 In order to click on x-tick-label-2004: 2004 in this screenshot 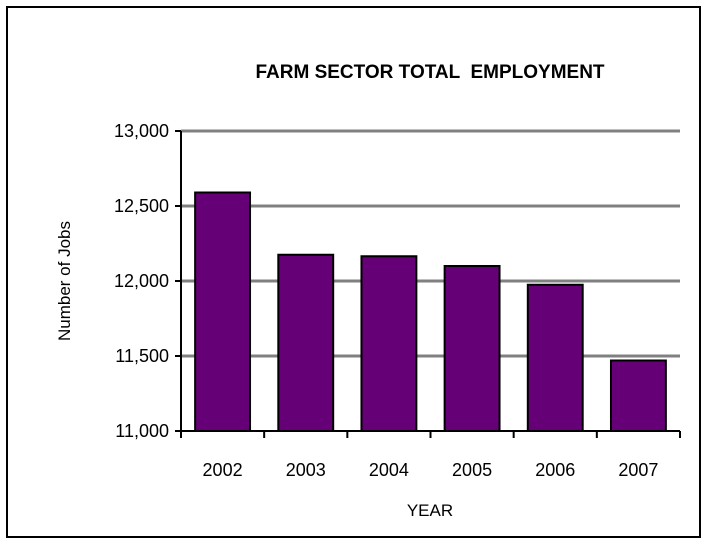, I will do `click(389, 470)`.